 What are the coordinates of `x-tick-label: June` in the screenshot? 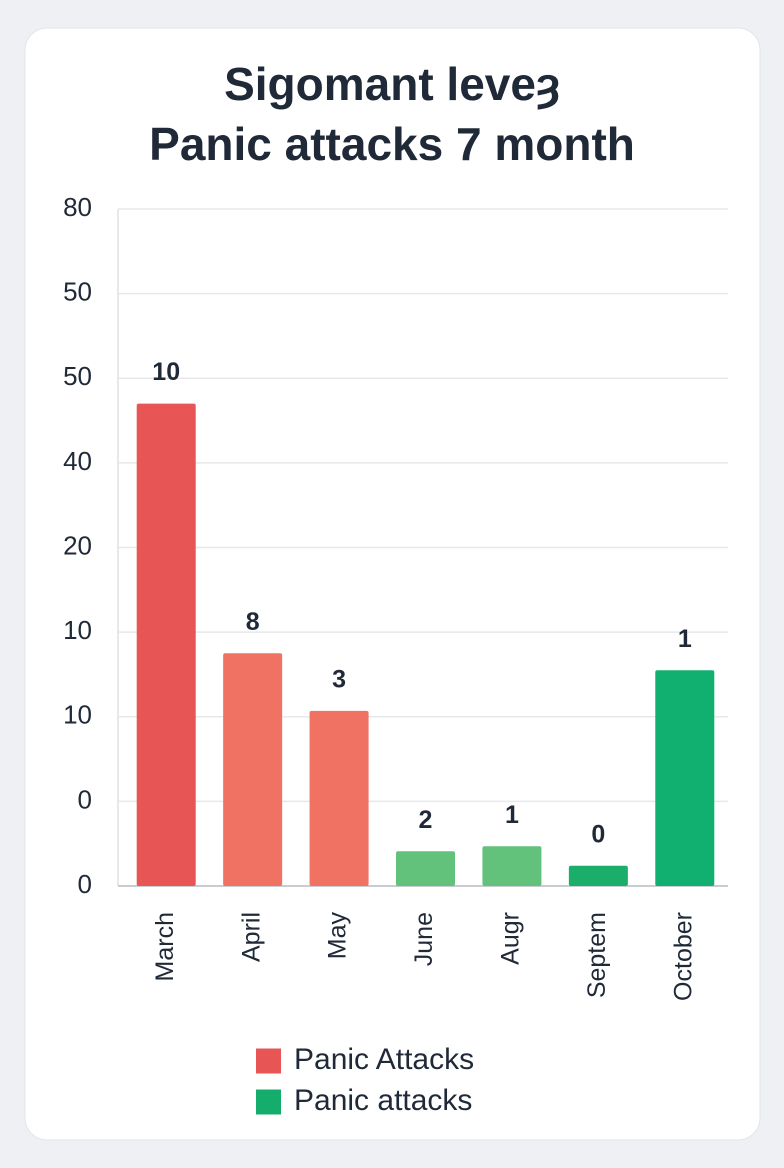 It's located at (424, 939).